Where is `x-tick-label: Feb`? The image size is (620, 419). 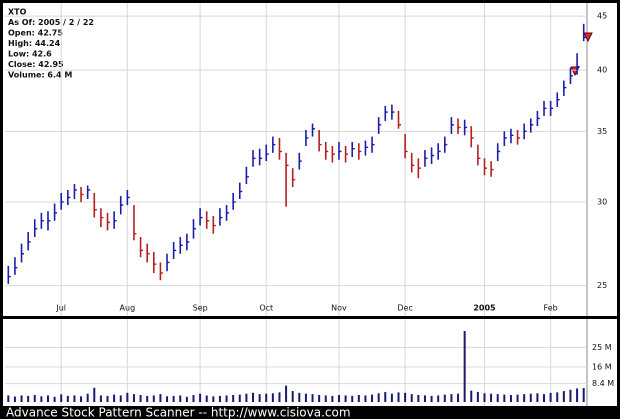 x-tick-label: Feb is located at coordinates (551, 308).